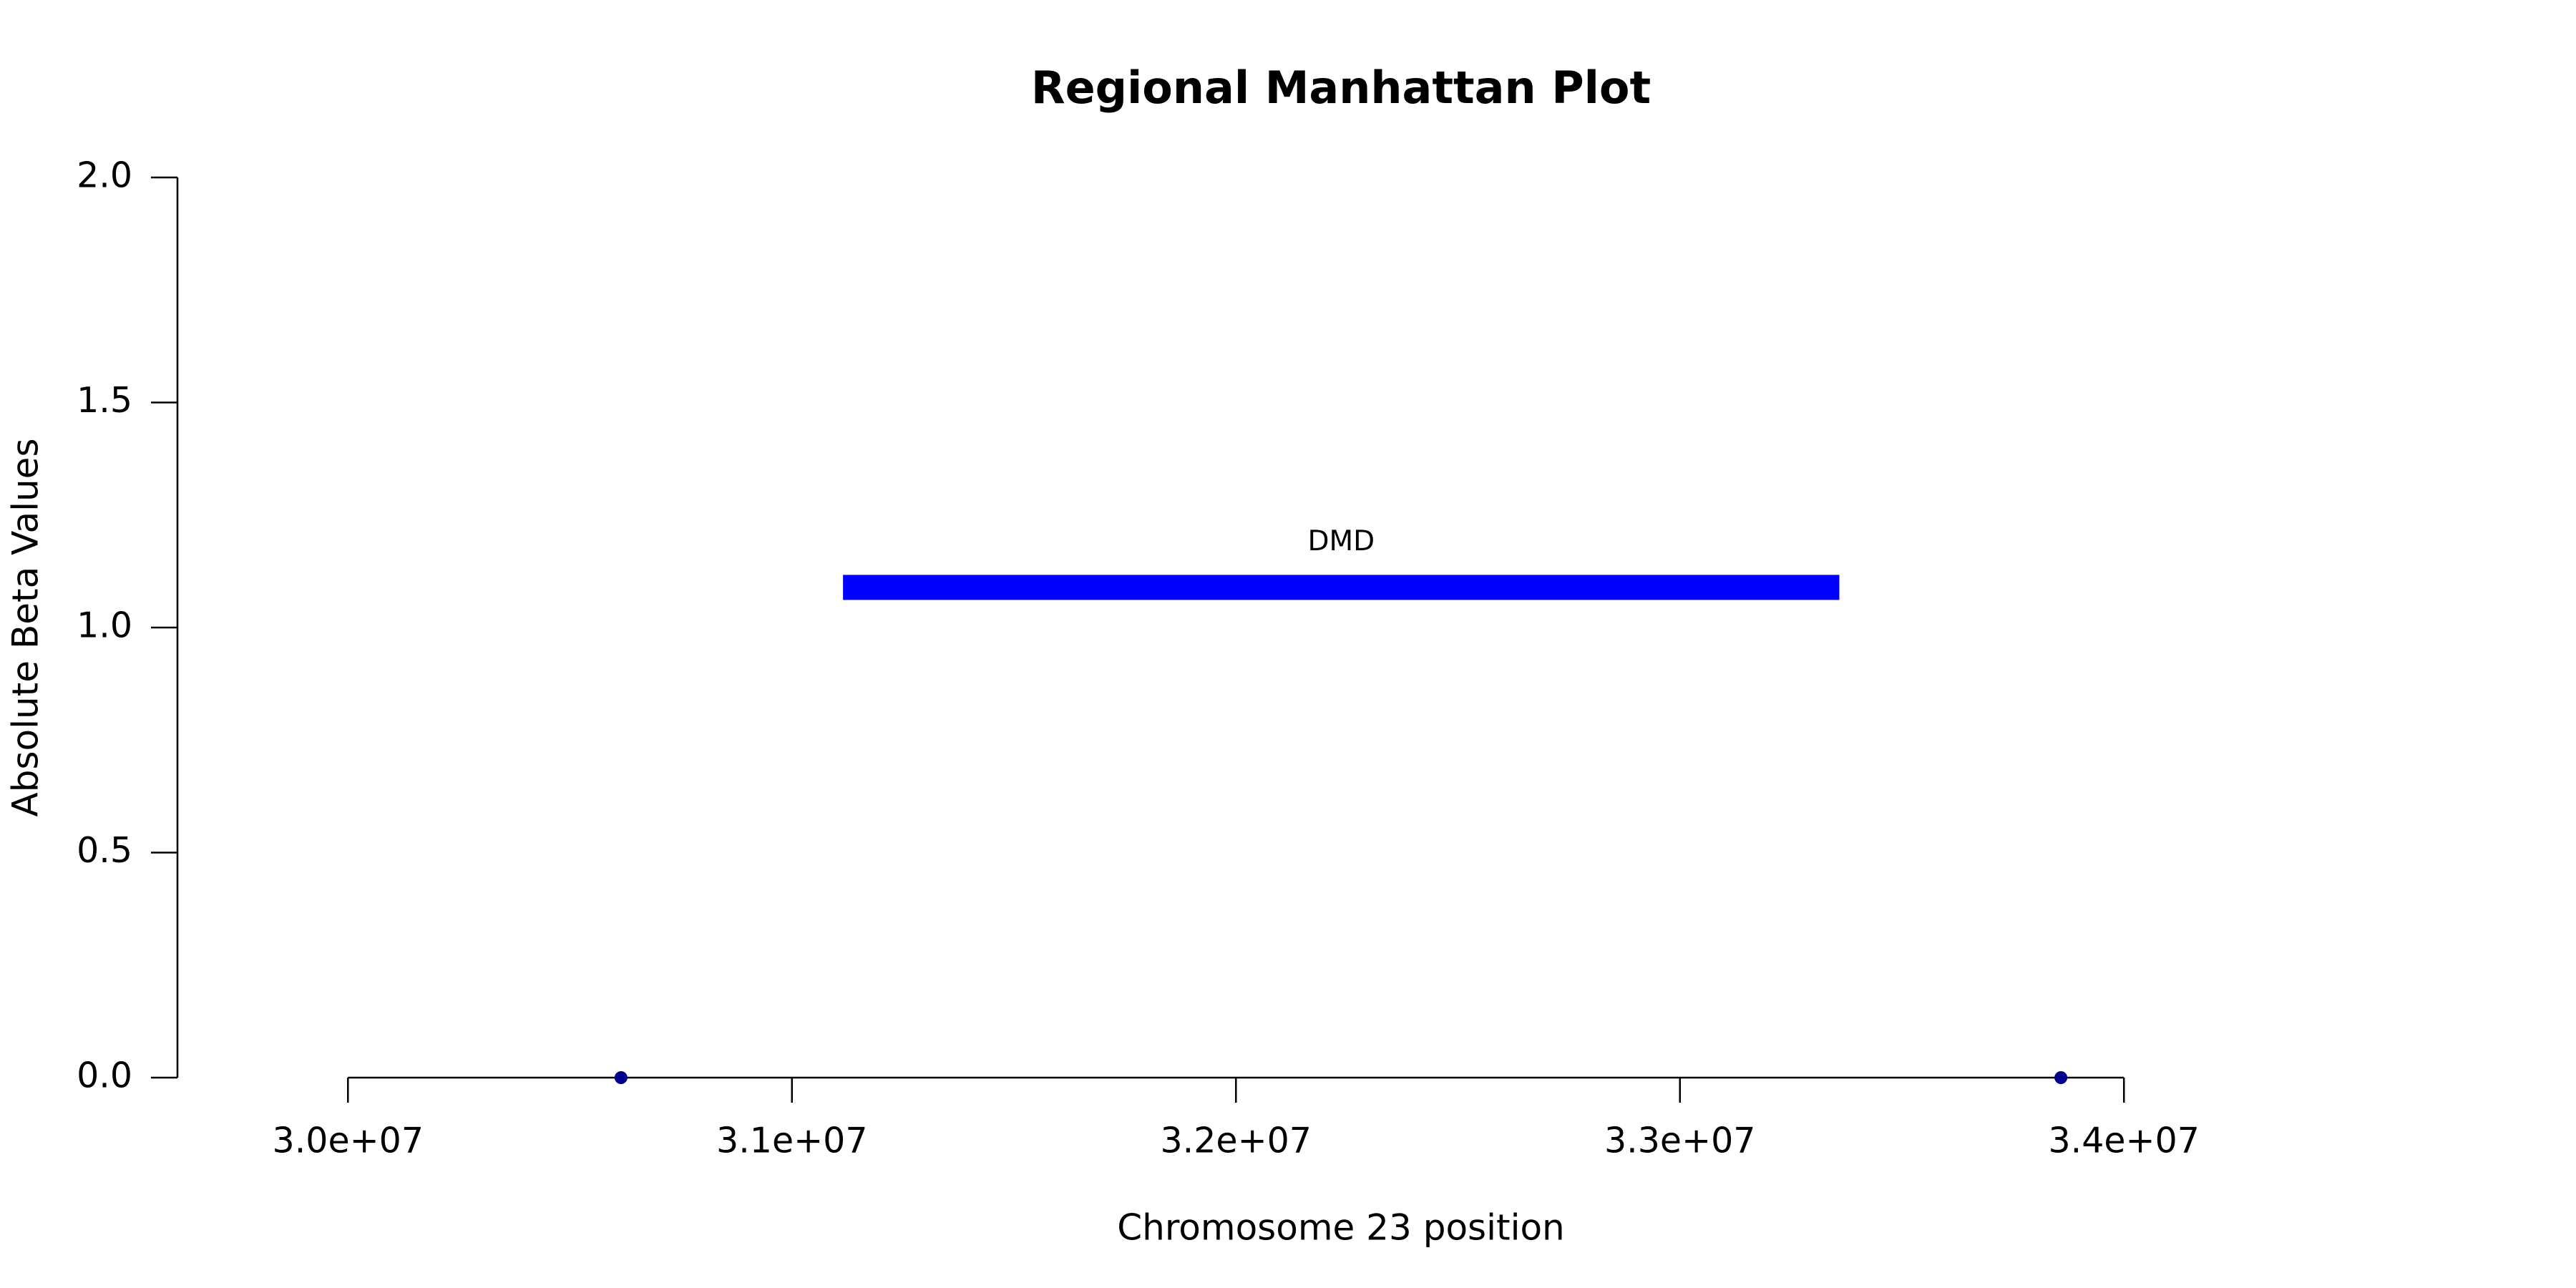 The image size is (2576, 1288). I want to click on x-tick-label: 3.1e+07, so click(791, 1141).